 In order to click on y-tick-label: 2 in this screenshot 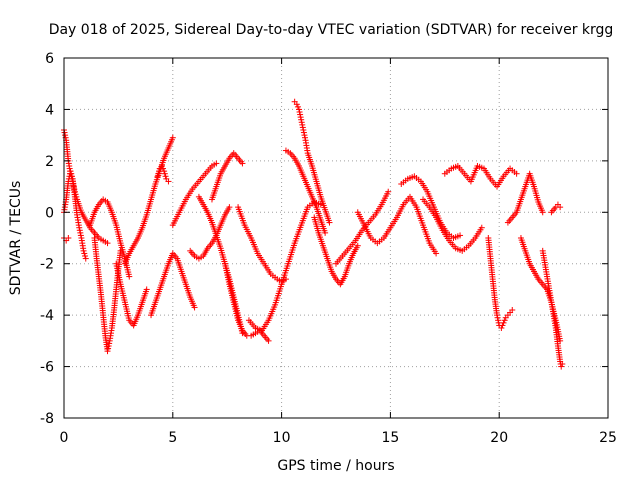, I will do `click(49, 162)`.